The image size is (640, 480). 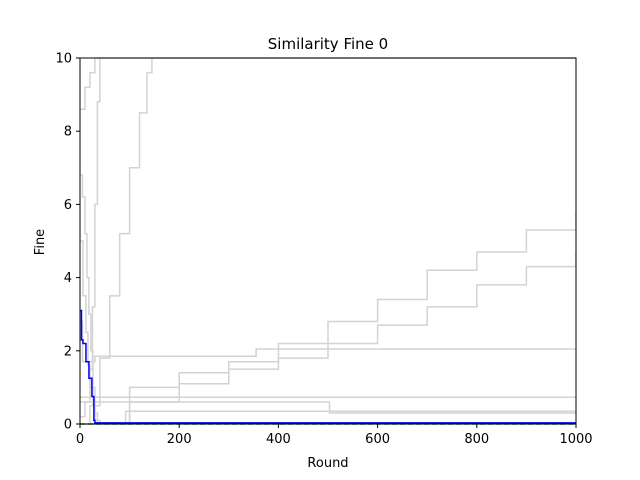 What do you see at coordinates (68, 205) in the screenshot?
I see `y-tick-label: 6` at bounding box center [68, 205].